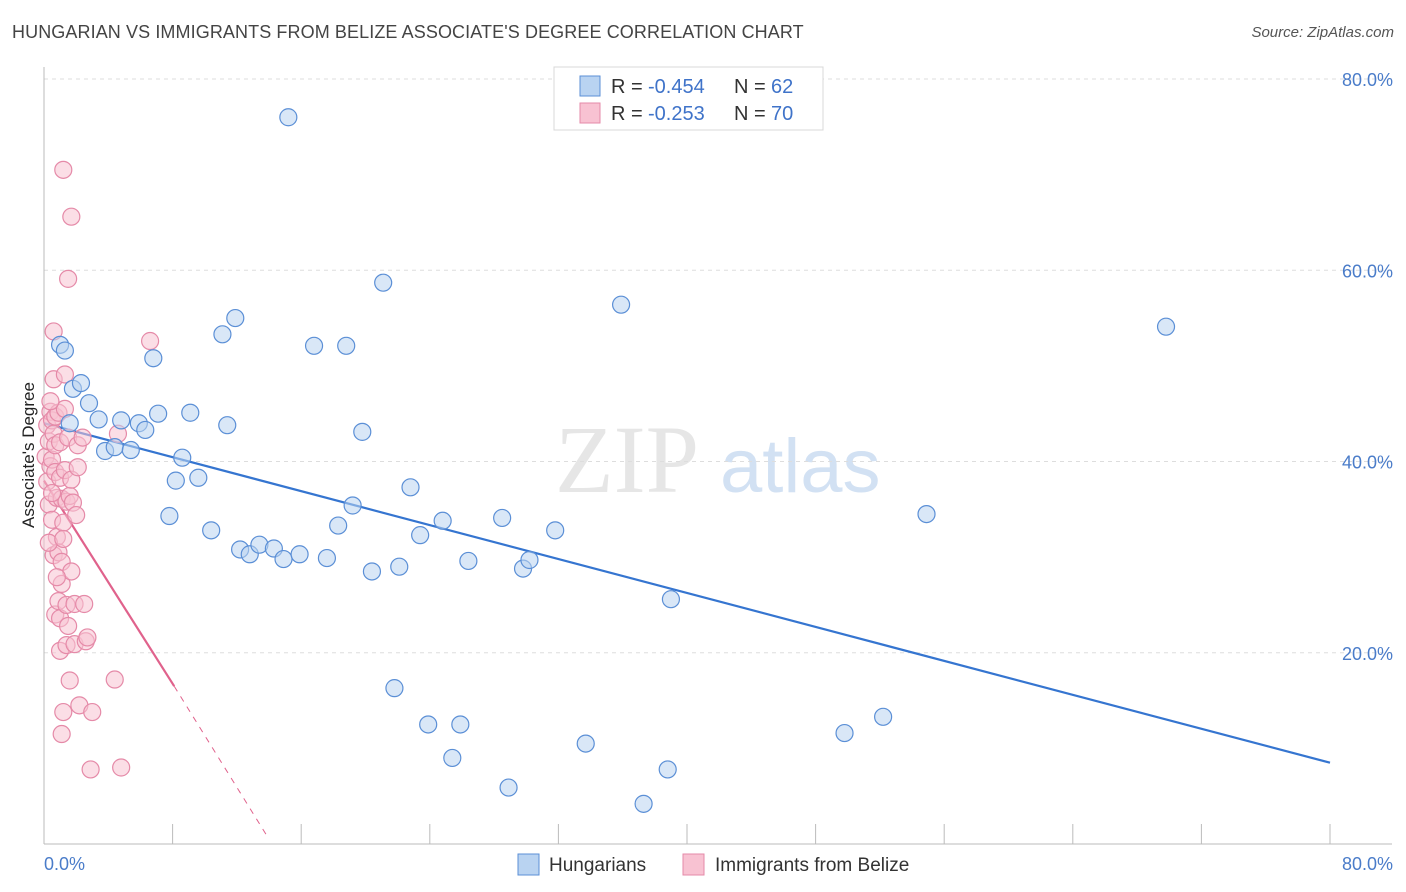  What do you see at coordinates (718, 459) in the screenshot?
I see `watermark: ZIP atlas` at bounding box center [718, 459].